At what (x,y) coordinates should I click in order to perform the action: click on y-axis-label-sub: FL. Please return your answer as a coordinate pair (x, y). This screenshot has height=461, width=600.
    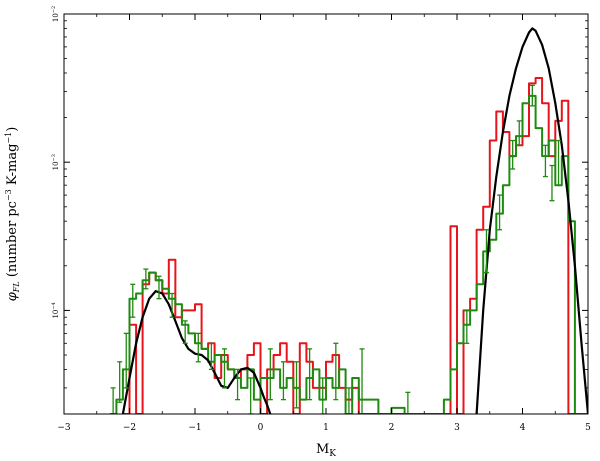
    Looking at the image, I should click on (16, 287).